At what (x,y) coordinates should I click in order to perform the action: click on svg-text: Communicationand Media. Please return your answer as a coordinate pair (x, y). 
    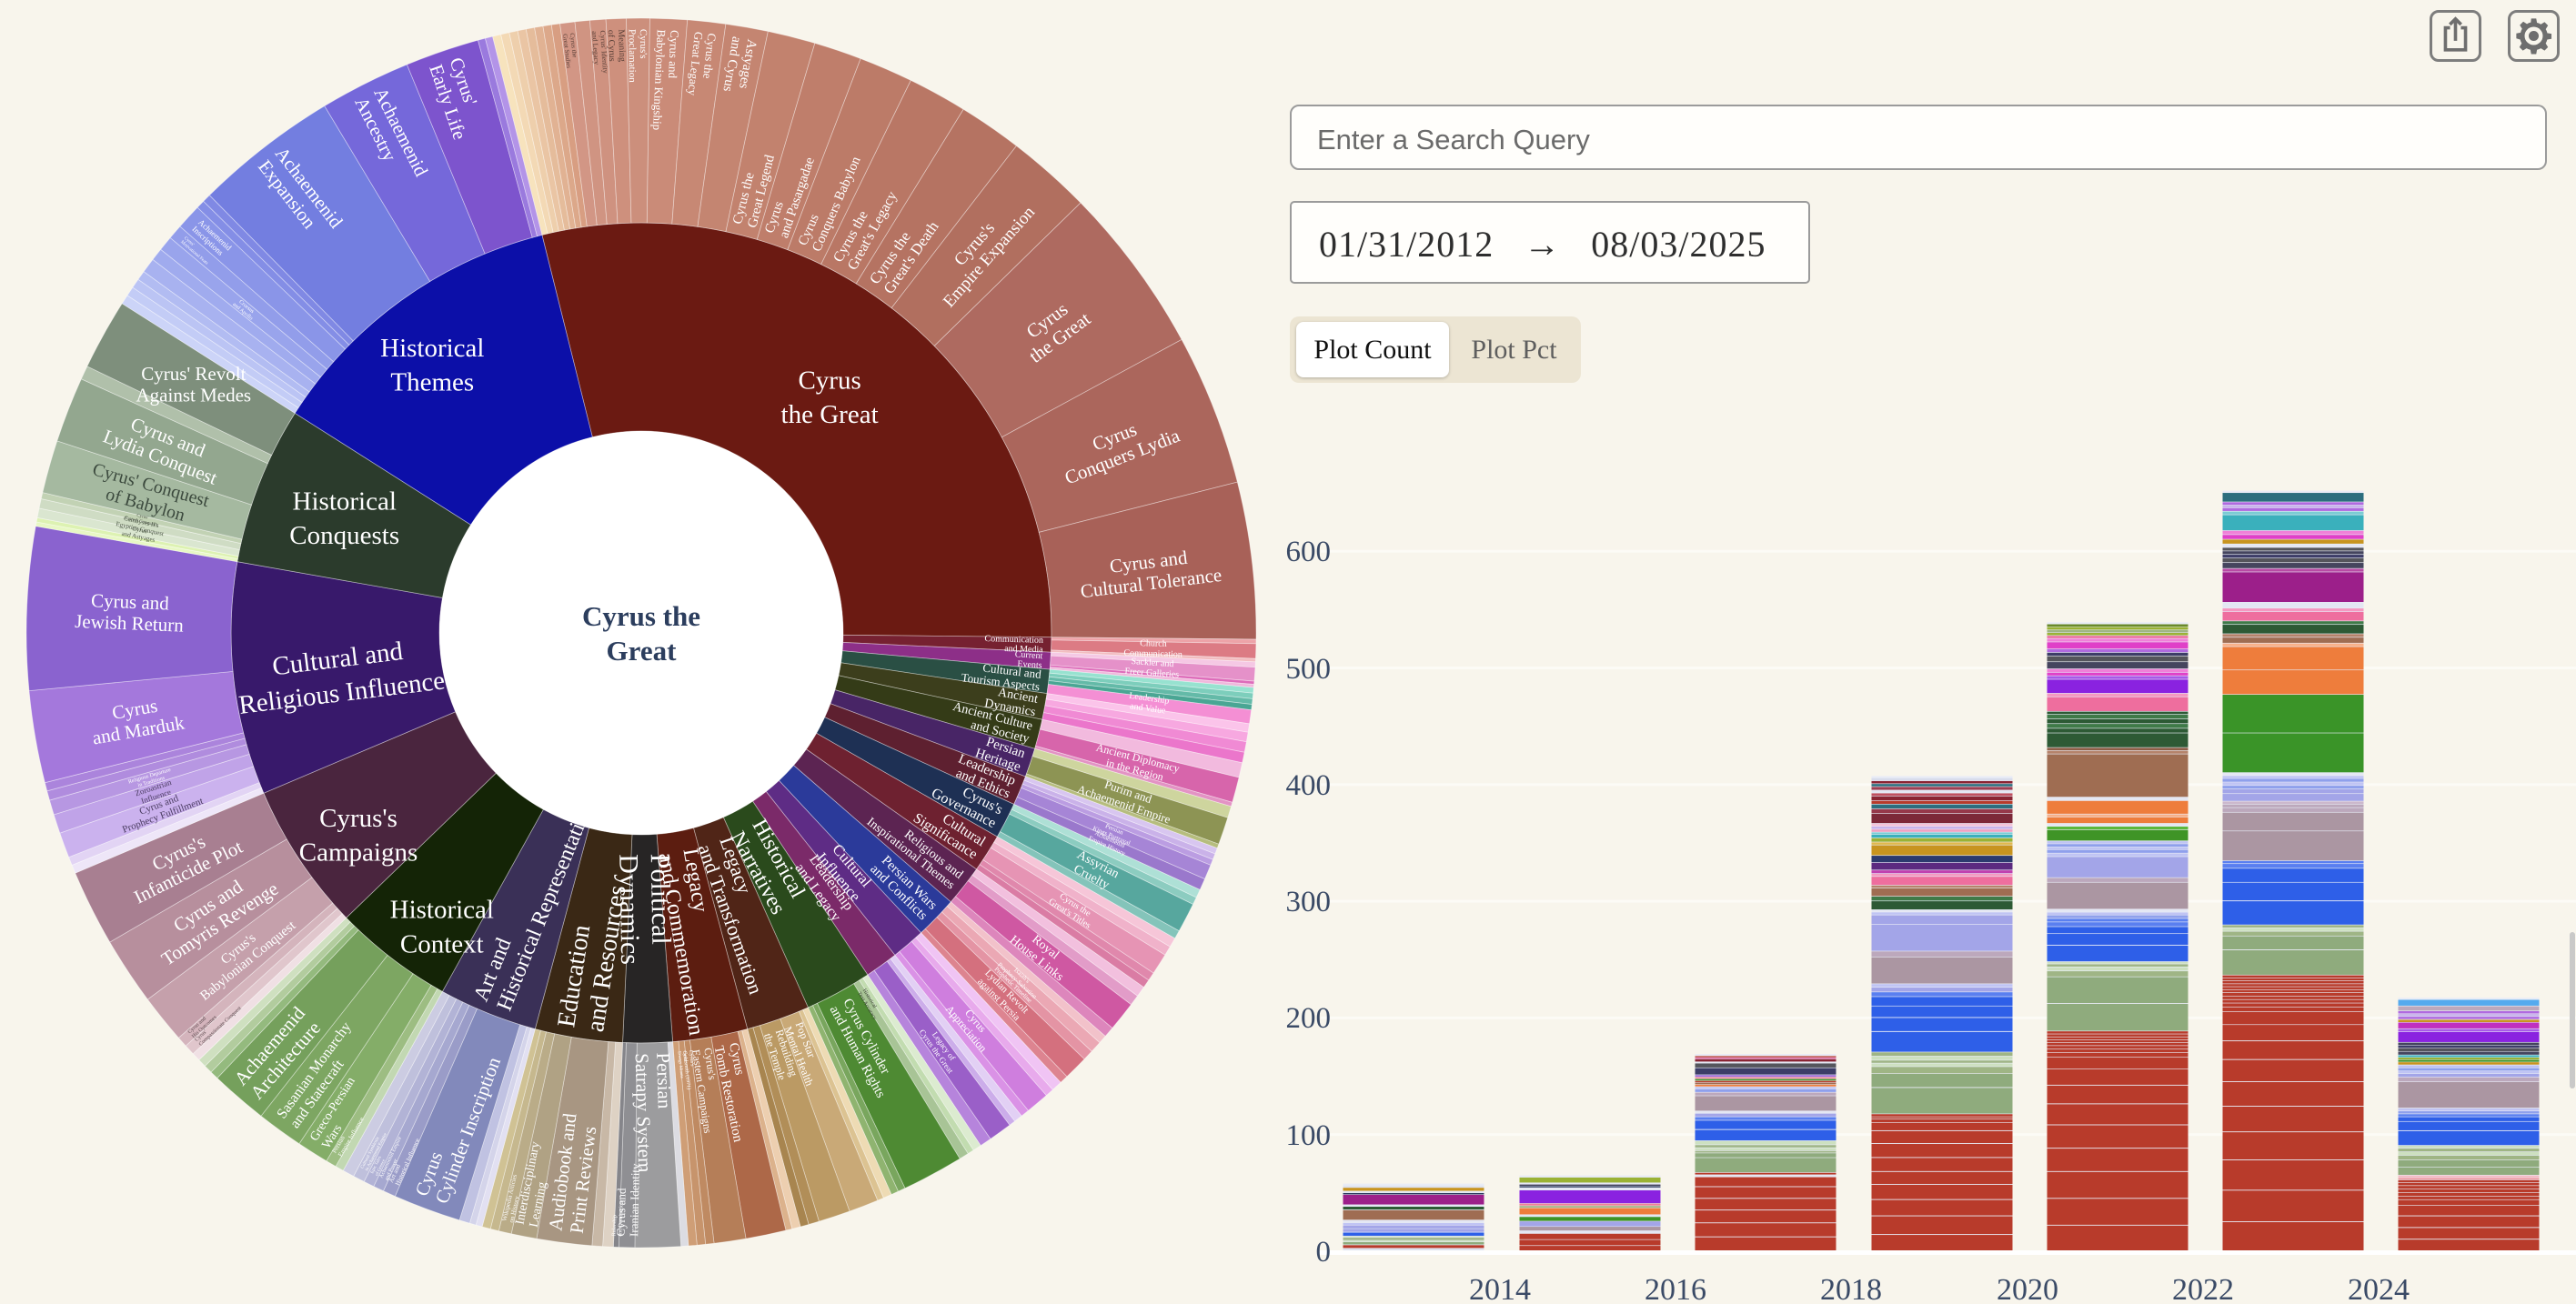
    Looking at the image, I should click on (1014, 644).